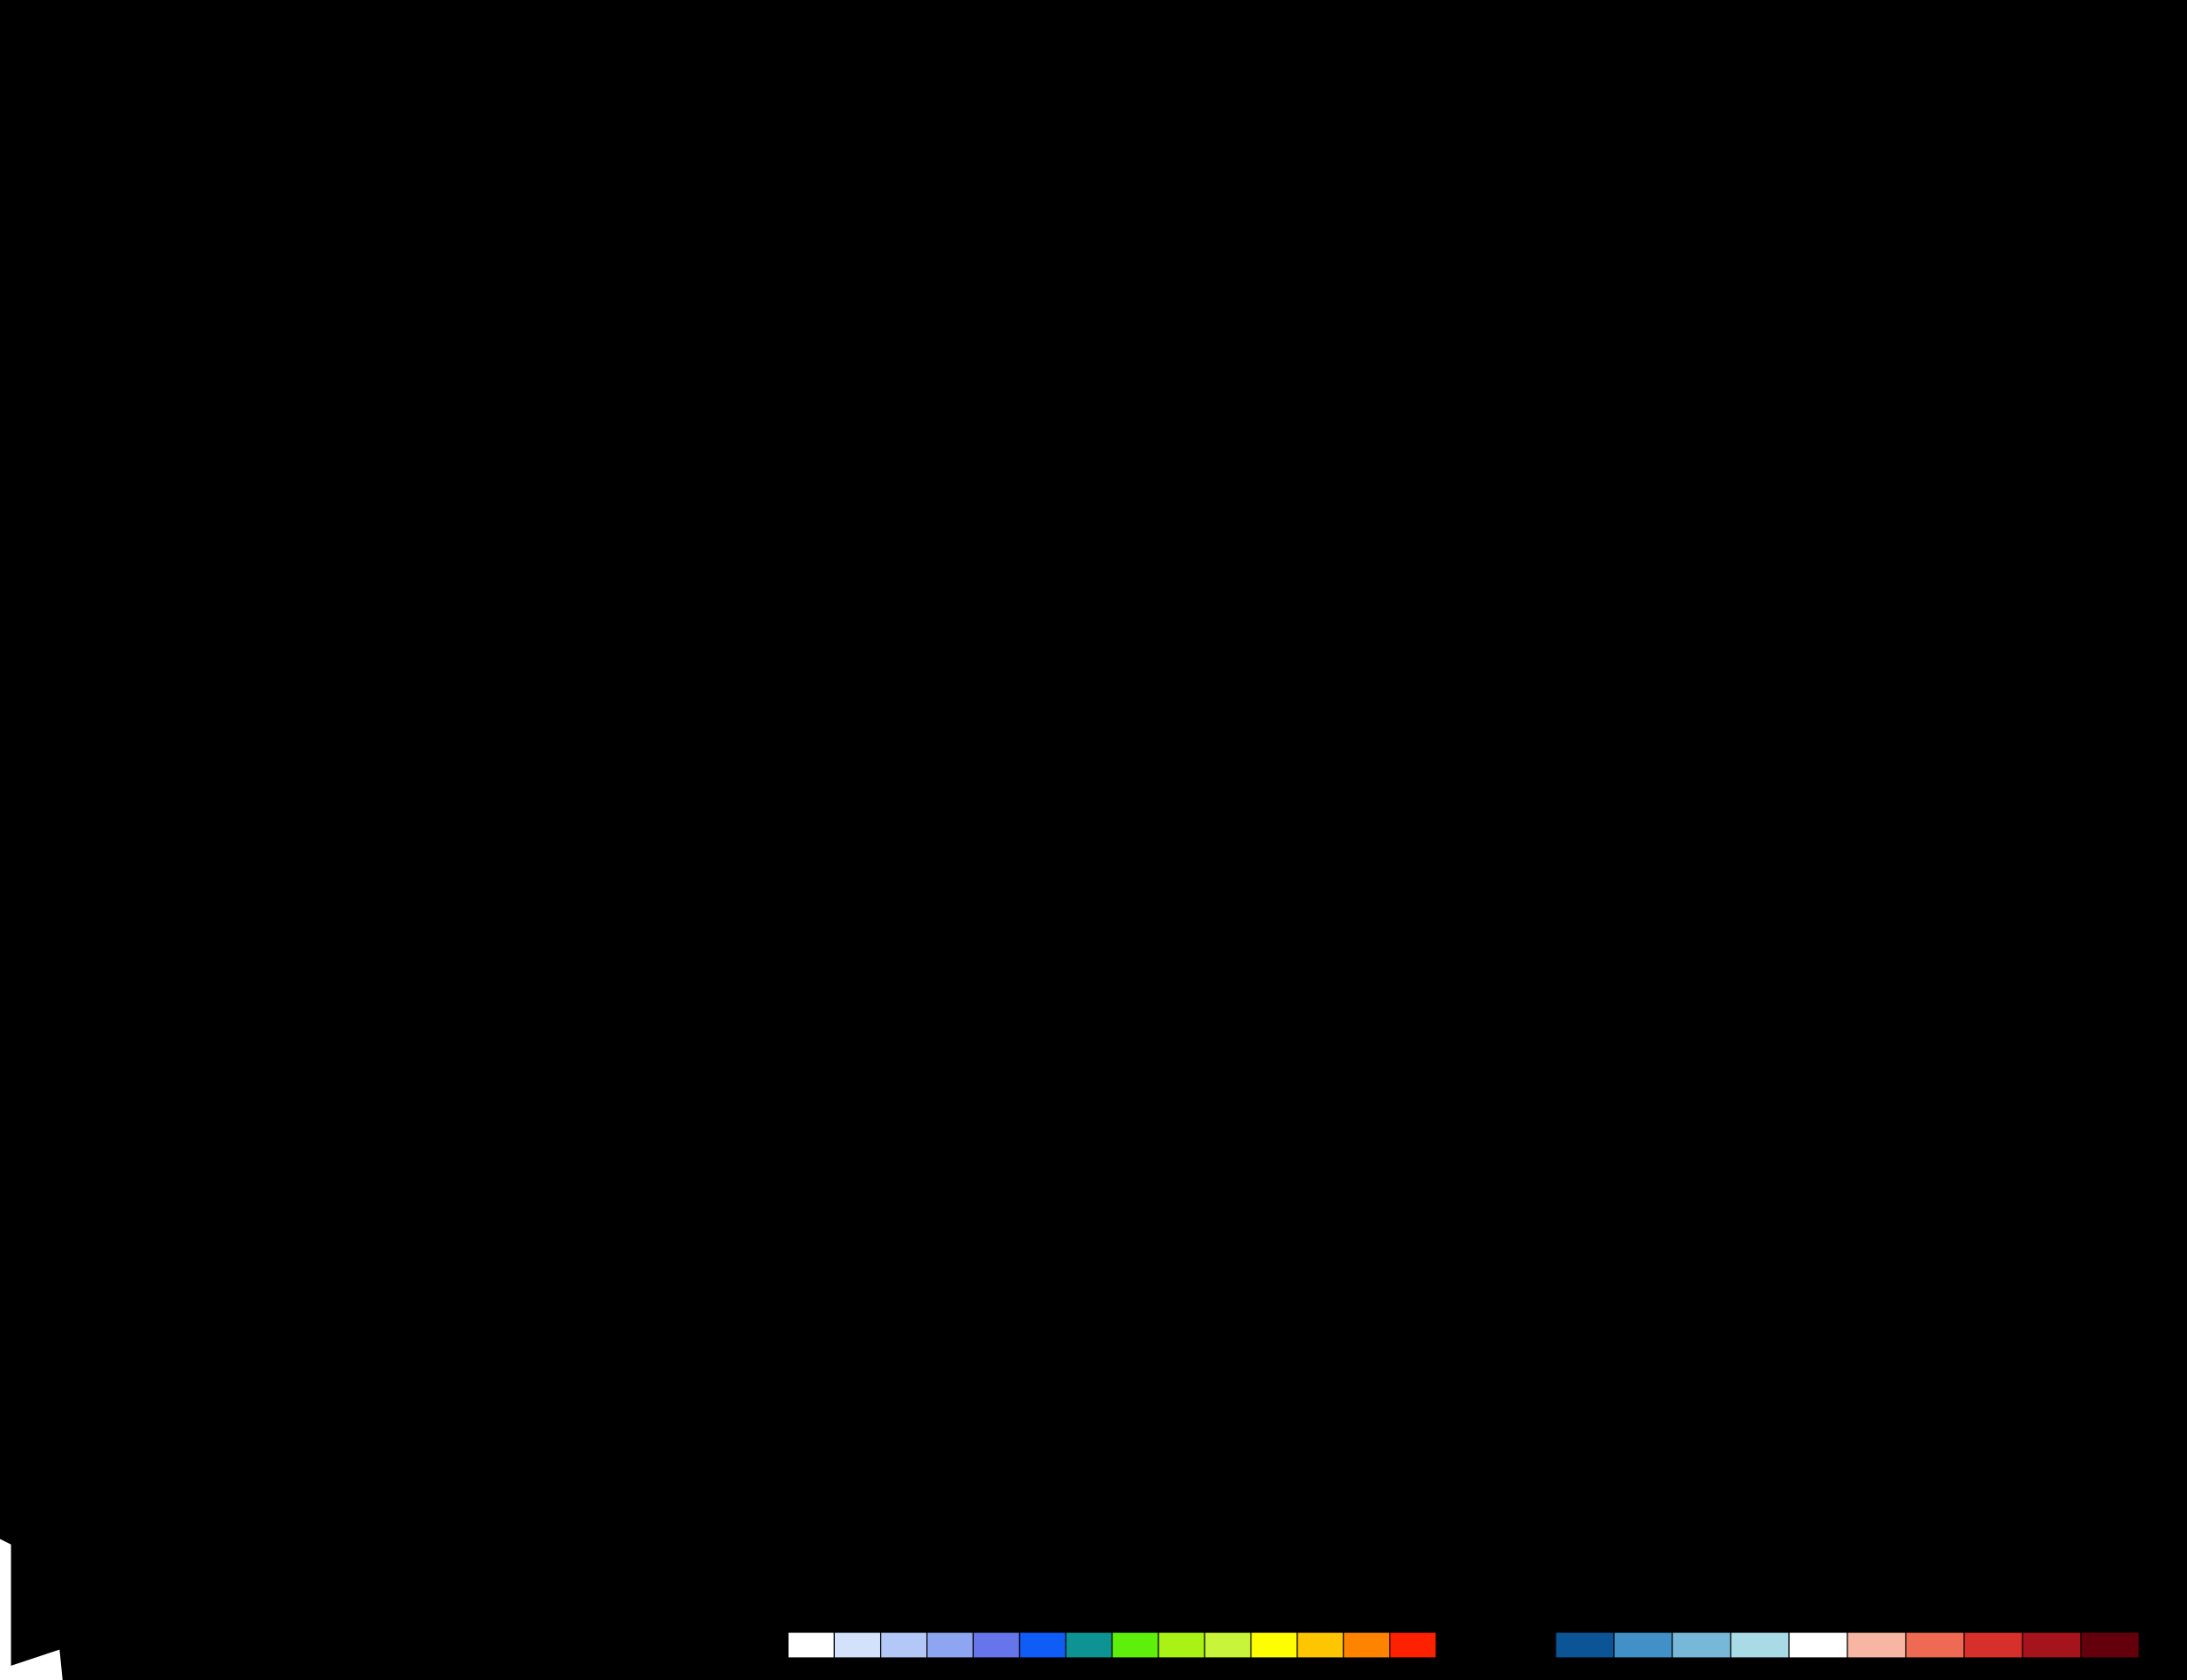 The width and height of the screenshot is (2187, 1680). What do you see at coordinates (834, 1674) in the screenshot?
I see `colorbar-label: 0.001` at bounding box center [834, 1674].